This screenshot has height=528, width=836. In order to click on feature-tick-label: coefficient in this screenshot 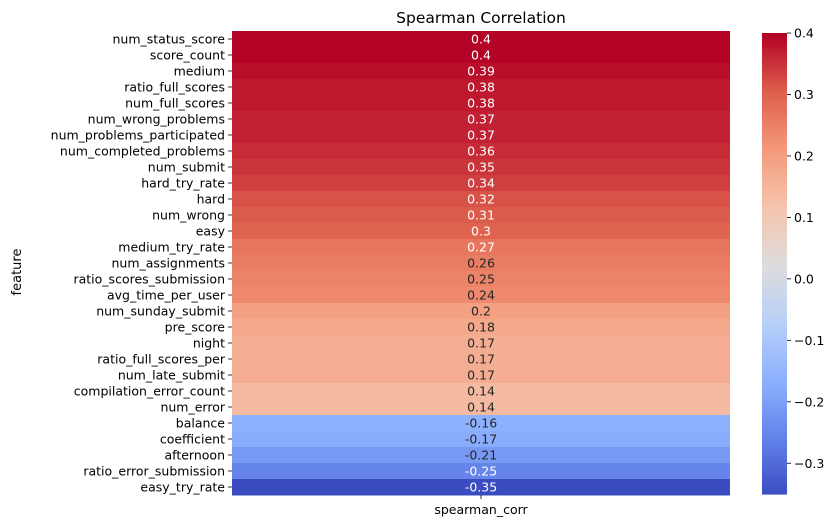, I will do `click(192, 439)`.